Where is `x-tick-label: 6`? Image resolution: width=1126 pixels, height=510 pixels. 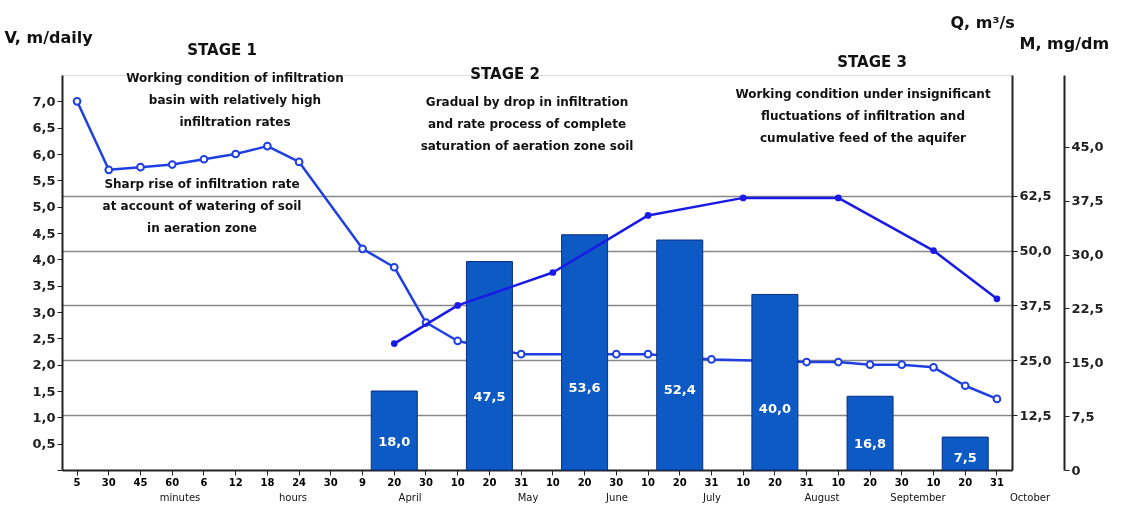
x-tick-label: 6 is located at coordinates (204, 482).